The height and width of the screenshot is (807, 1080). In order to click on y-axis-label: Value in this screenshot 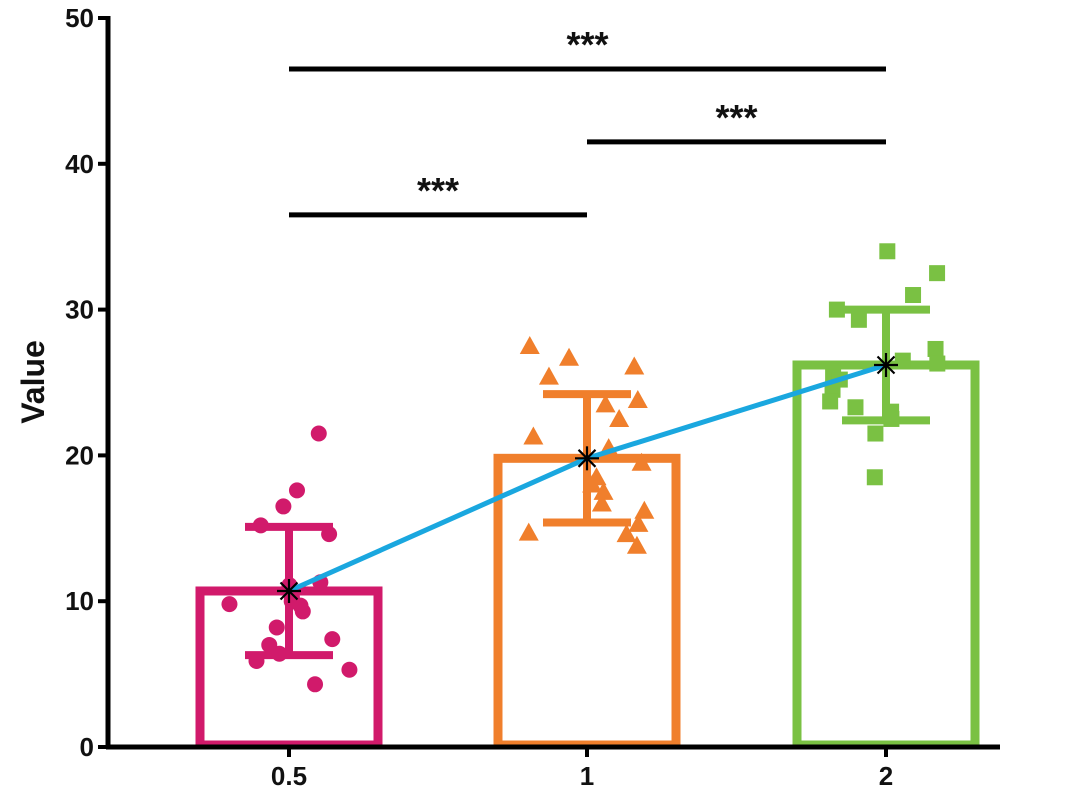, I will do `click(33, 382)`.